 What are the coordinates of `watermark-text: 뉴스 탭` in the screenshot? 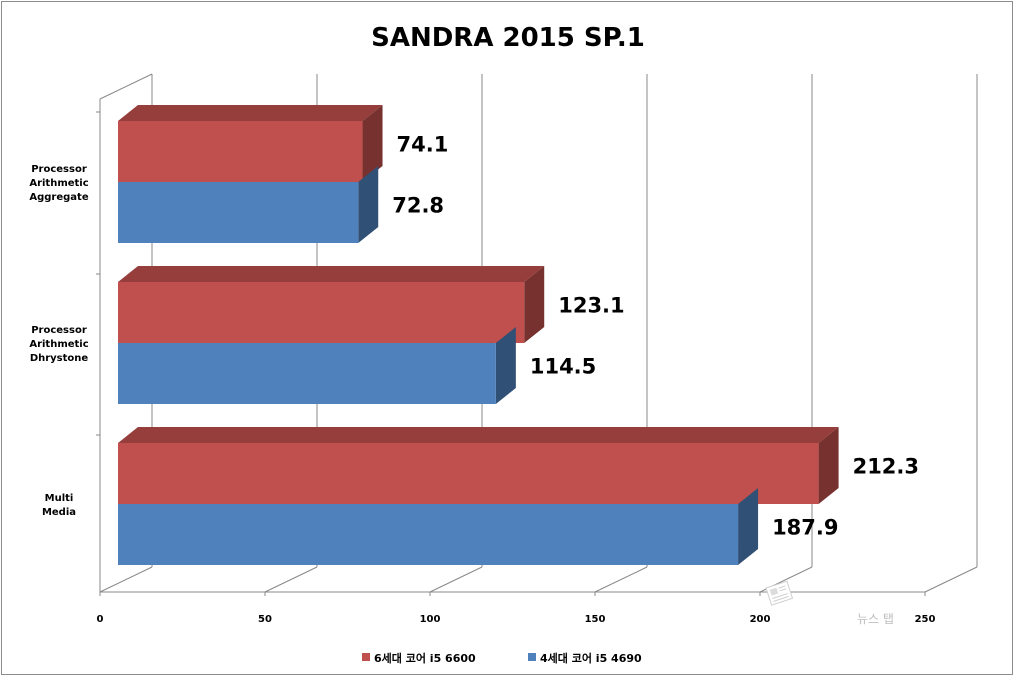 It's located at (875, 619).